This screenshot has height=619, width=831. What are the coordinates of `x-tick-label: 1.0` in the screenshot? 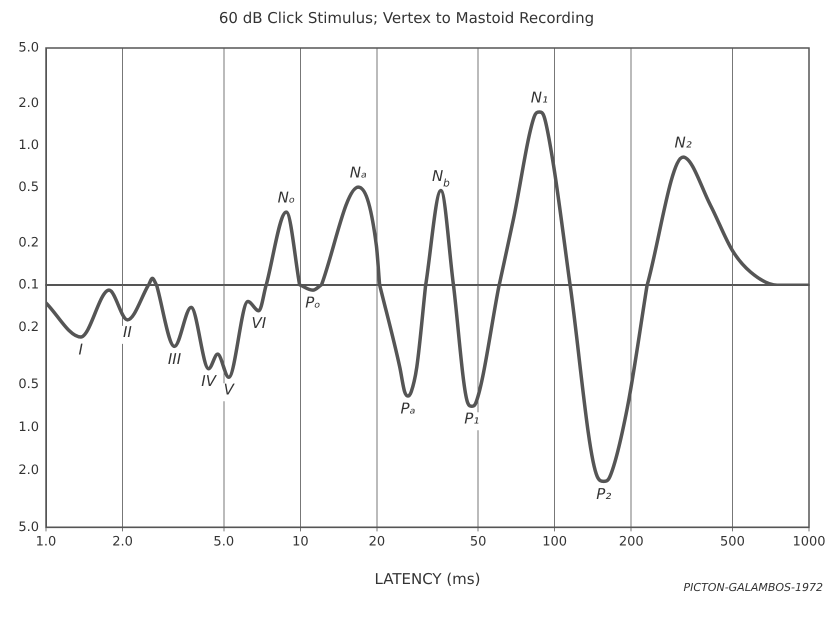 It's located at (46, 542).